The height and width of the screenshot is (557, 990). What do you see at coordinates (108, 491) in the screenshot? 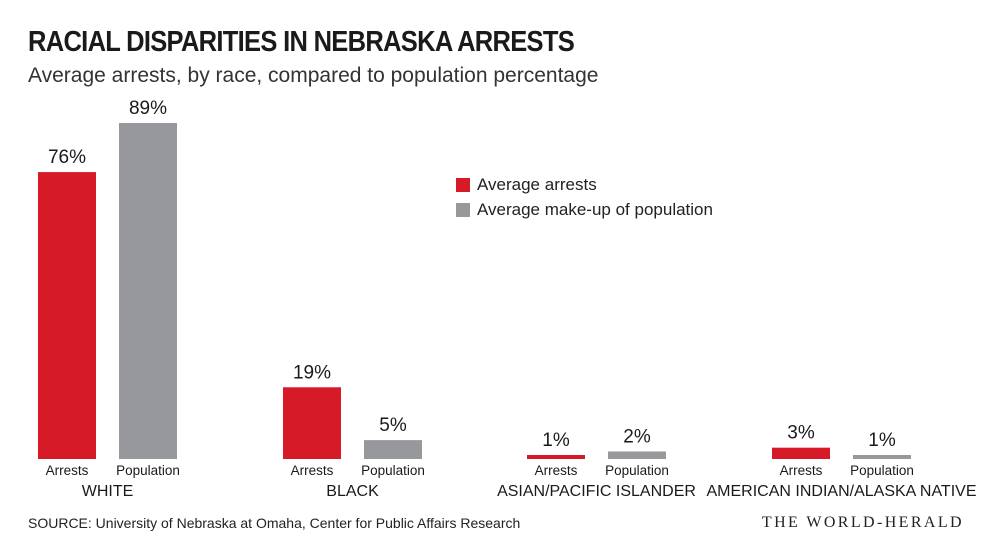
I see `category-label: WHITE` at bounding box center [108, 491].